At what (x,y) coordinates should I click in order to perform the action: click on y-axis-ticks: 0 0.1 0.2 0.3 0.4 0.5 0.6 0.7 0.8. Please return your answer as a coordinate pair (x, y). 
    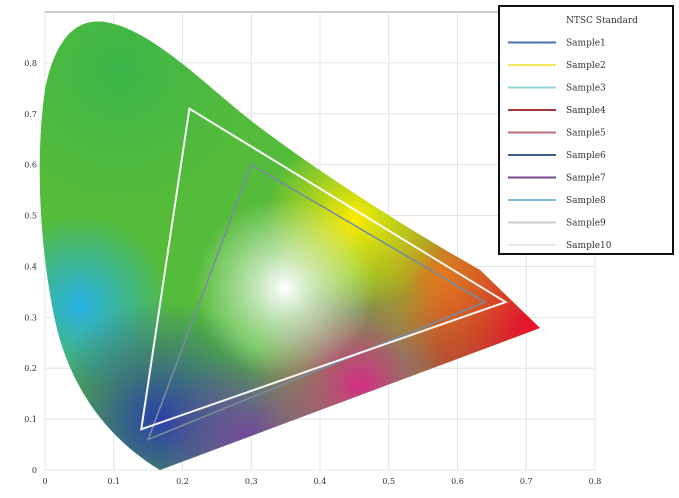
    Looking at the image, I should click on (30, 267).